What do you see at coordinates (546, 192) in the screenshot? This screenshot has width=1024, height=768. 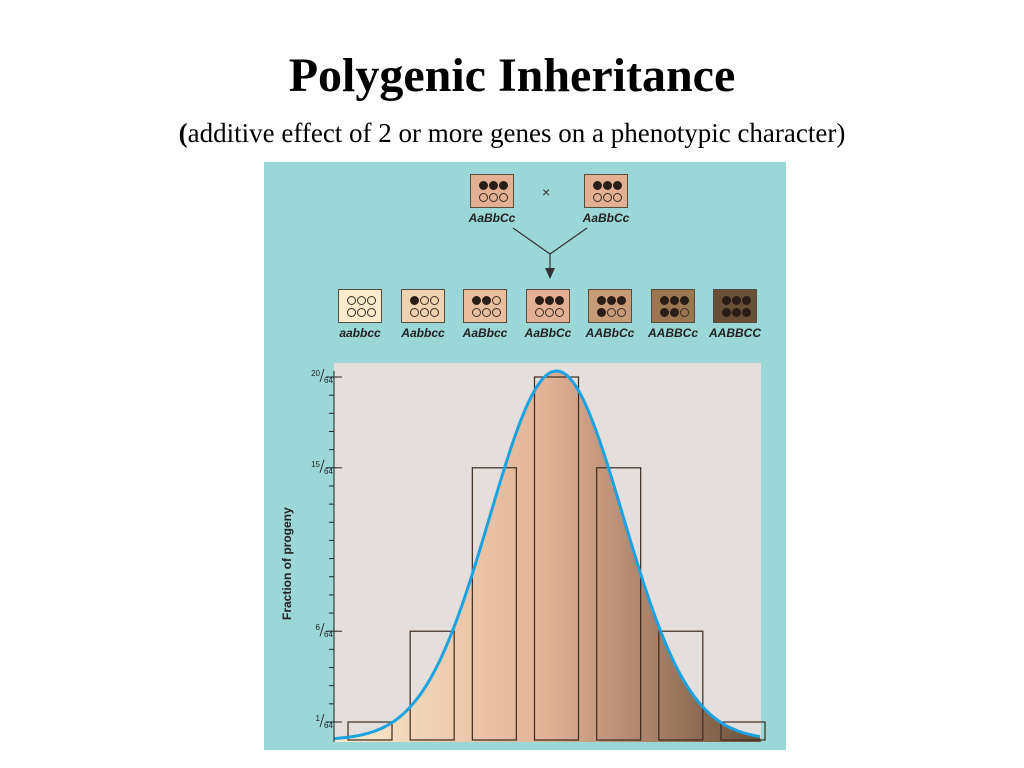 I see `cross-symbol: ×` at bounding box center [546, 192].